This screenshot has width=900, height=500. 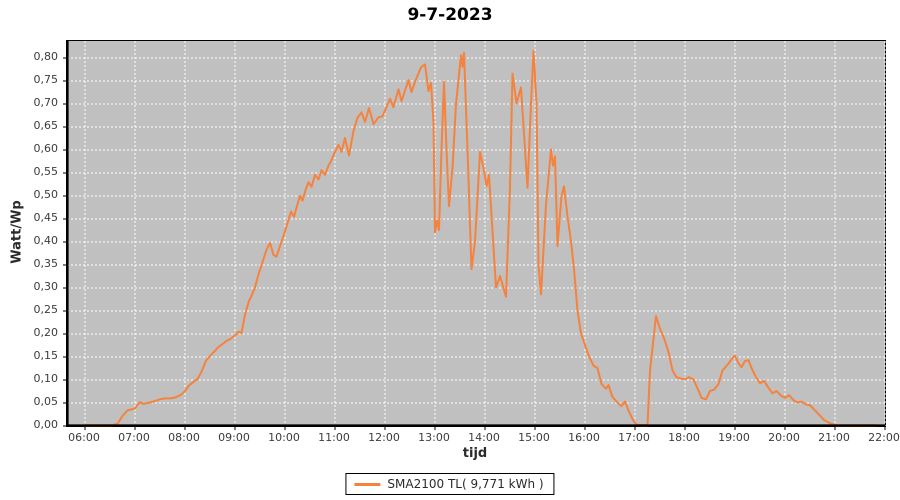 I want to click on y-tick-label: 0,80, so click(x=46, y=56).